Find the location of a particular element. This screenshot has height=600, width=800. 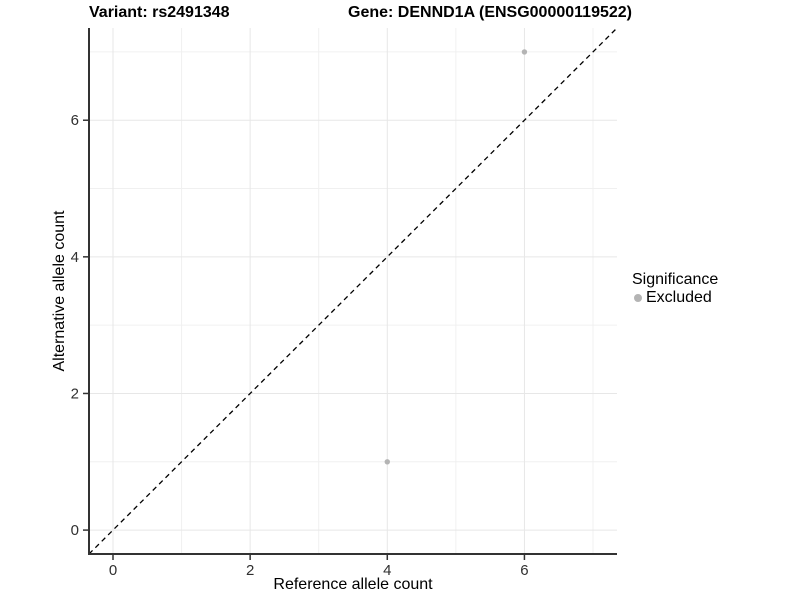

legend: Significance Excluded is located at coordinates (675, 288).